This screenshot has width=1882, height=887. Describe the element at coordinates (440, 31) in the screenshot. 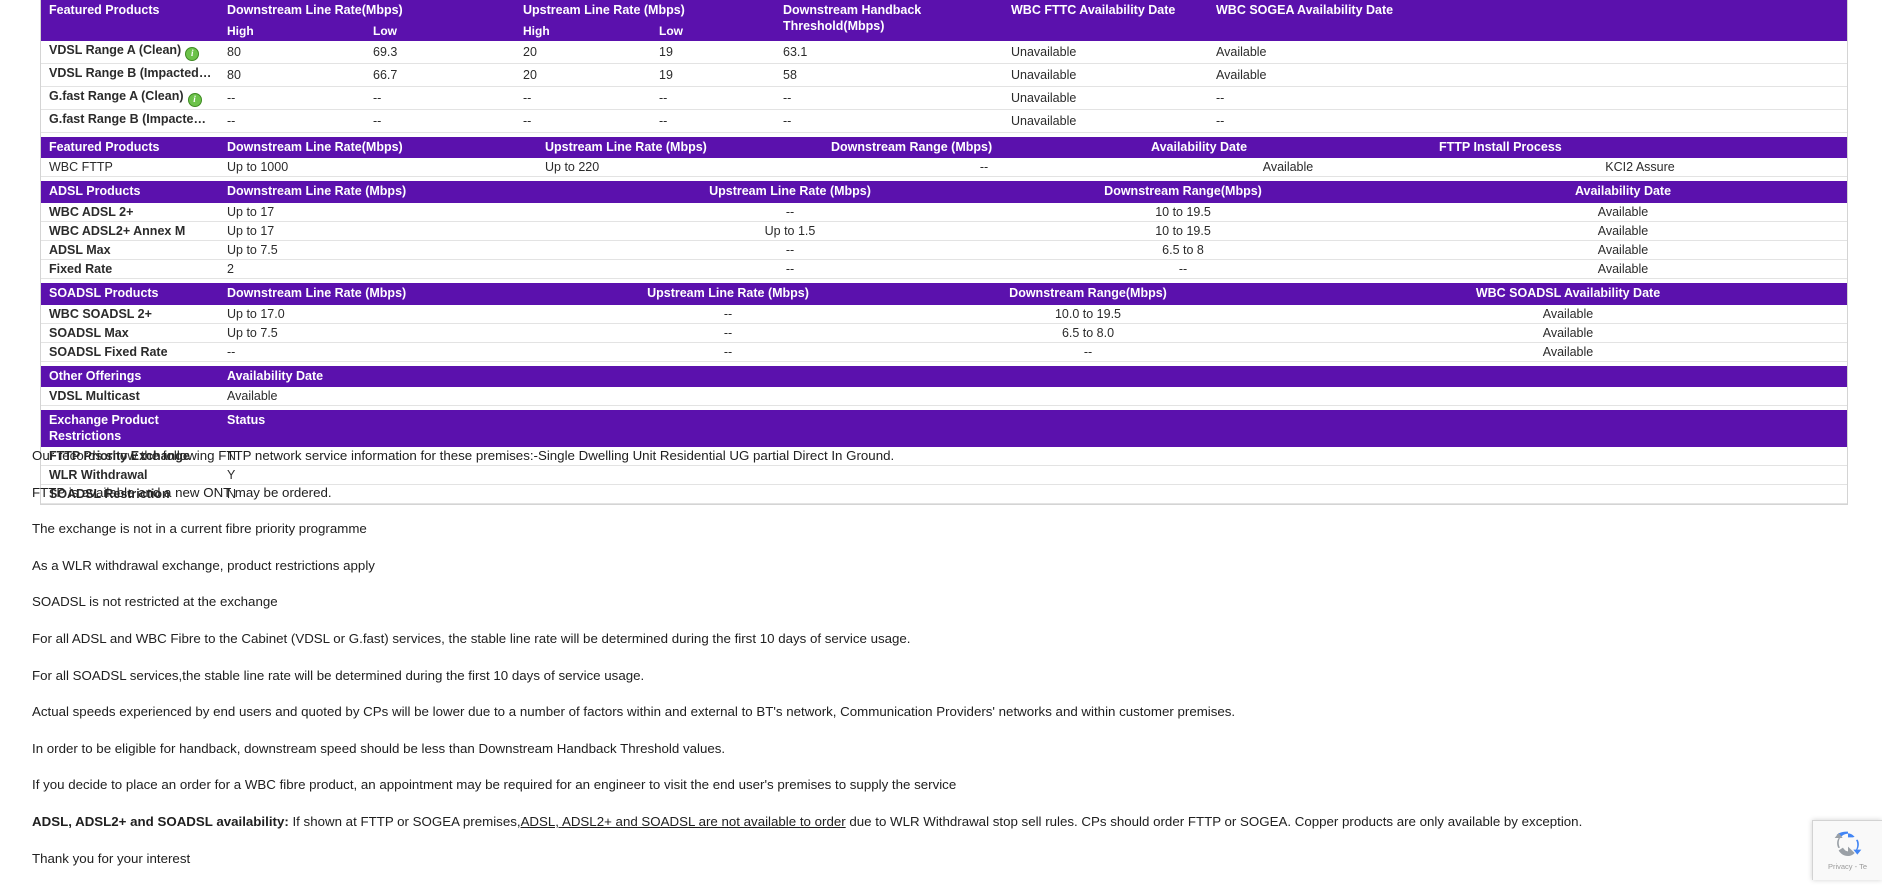

I see `col-downstream-low: Low` at that location.